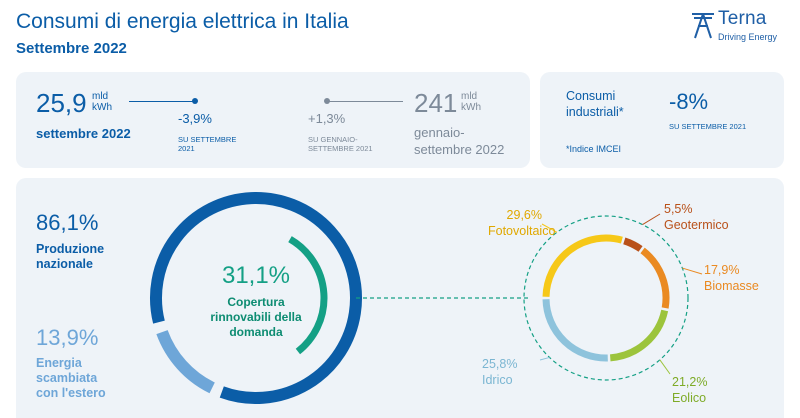 This screenshot has height=418, width=800. I want to click on renewables-pct: 31,1%, so click(256, 275).